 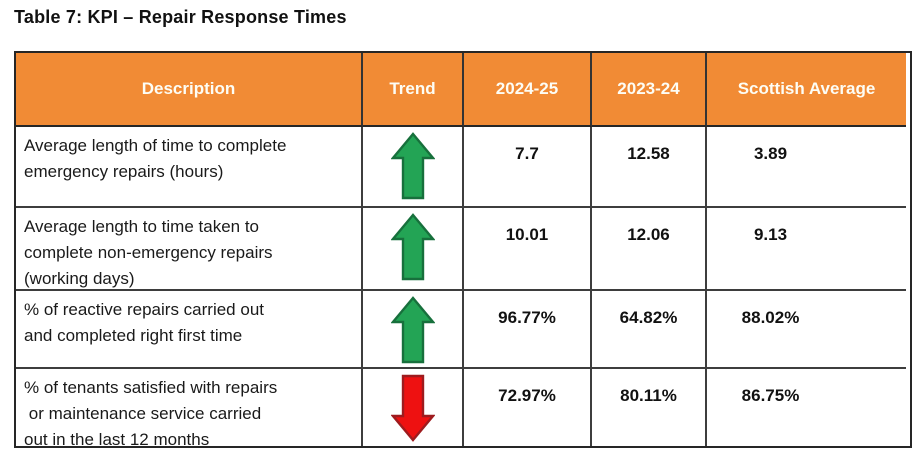 I want to click on value-scottish-average: 86.75%, so click(x=770, y=395).